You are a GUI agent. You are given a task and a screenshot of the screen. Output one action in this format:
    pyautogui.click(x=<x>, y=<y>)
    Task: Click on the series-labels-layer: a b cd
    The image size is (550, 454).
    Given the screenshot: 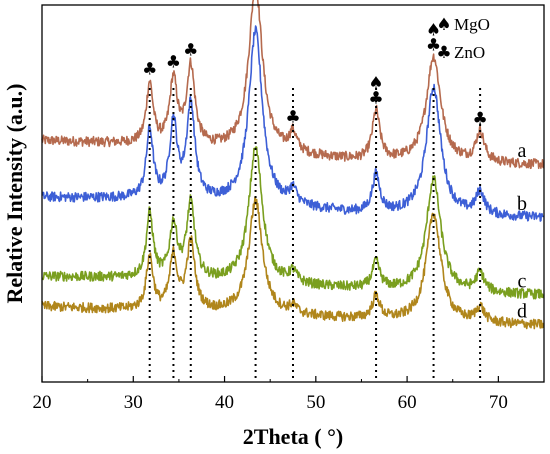 What is the action you would take?
    pyautogui.click(x=522, y=231)
    